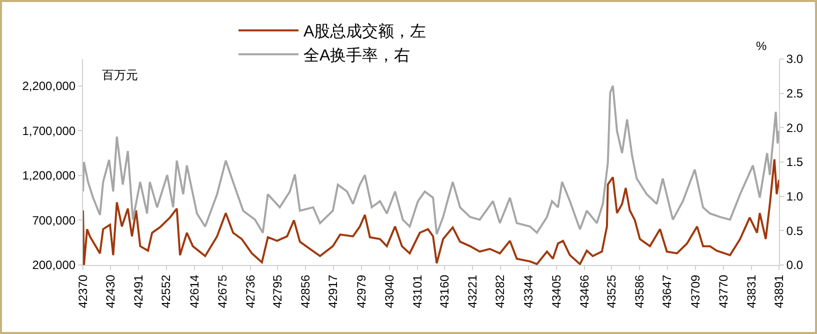 The image size is (817, 334). What do you see at coordinates (795, 231) in the screenshot?
I see `y2-tick-label: 0.5` at bounding box center [795, 231].